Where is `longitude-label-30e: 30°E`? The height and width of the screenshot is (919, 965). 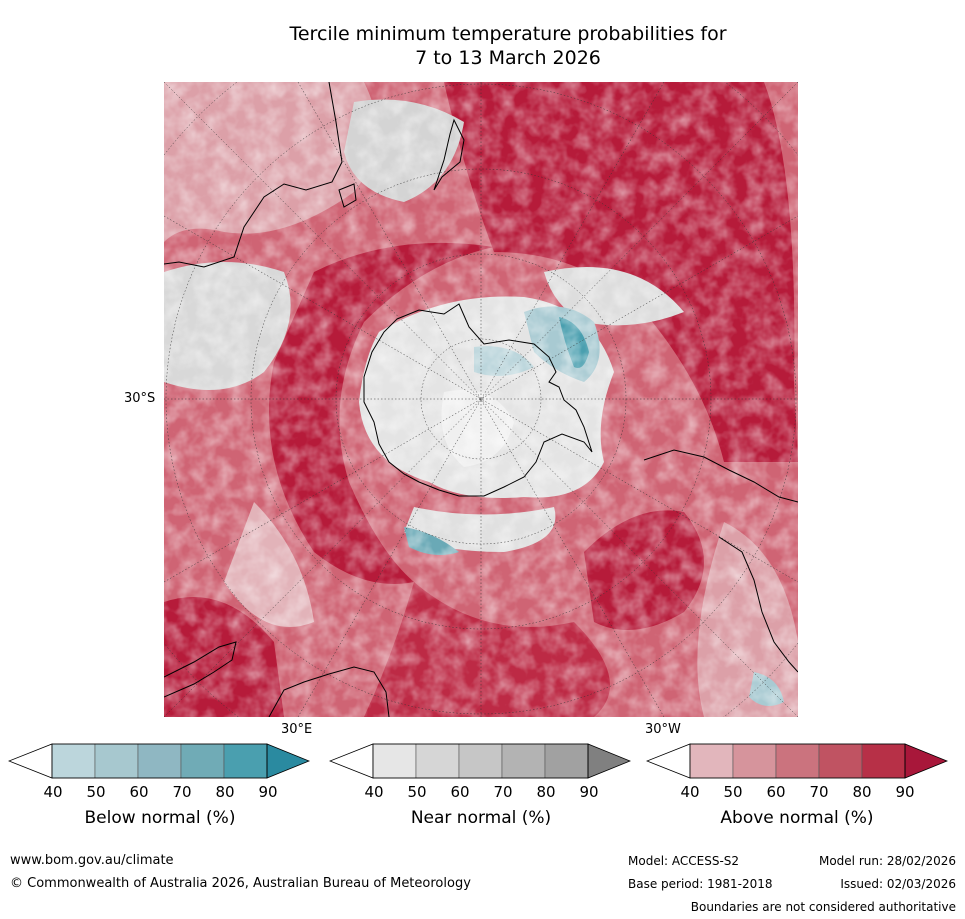
longitude-label-30e: 30°E is located at coordinates (297, 729).